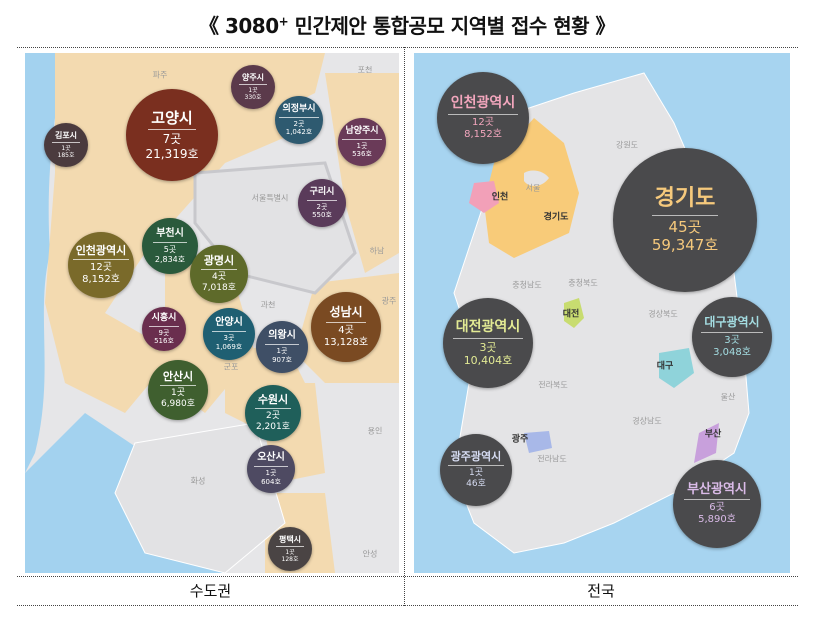 The width and height of the screenshot is (814, 619). I want to click on housing-units: 3,048호, so click(732, 352).